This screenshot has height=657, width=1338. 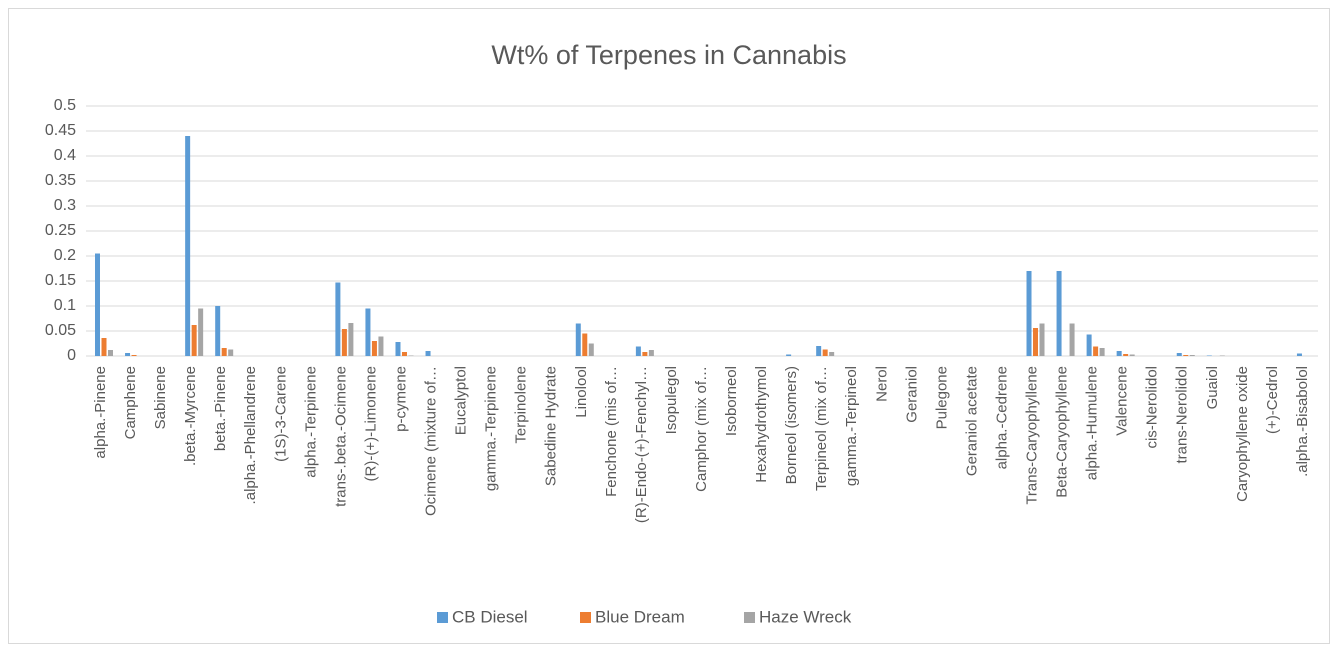 I want to click on x-tick-label: Trans-Caryophyllene, so click(x=1032, y=435).